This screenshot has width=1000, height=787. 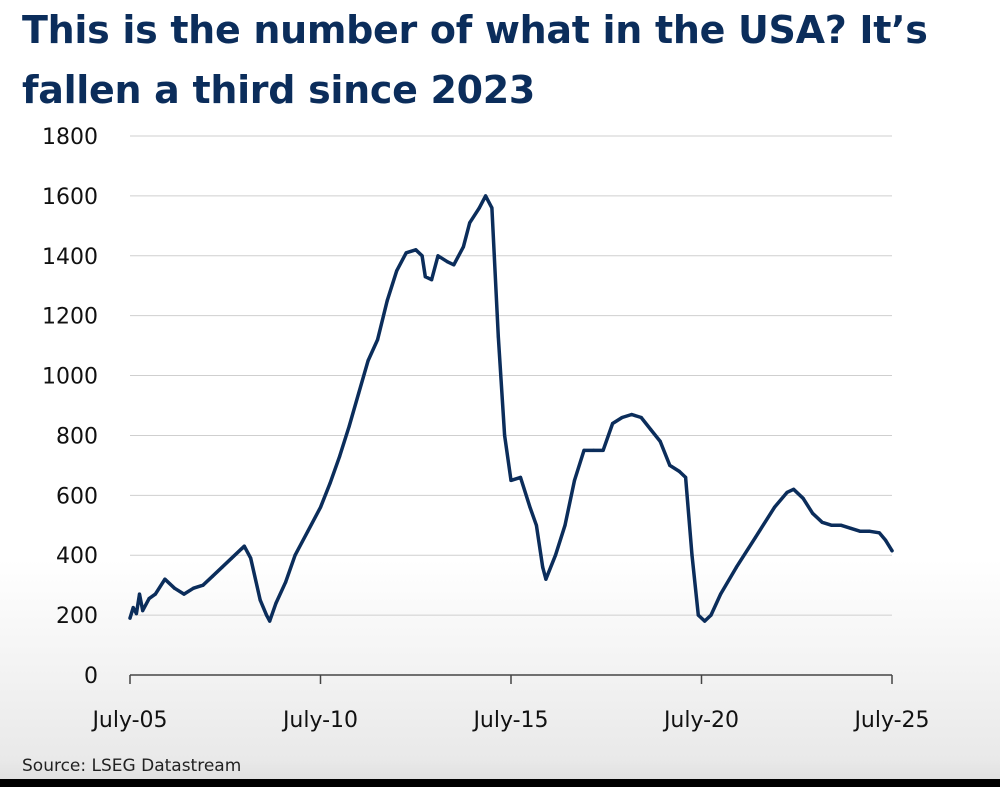 I want to click on x-axis, so click(x=511, y=679).